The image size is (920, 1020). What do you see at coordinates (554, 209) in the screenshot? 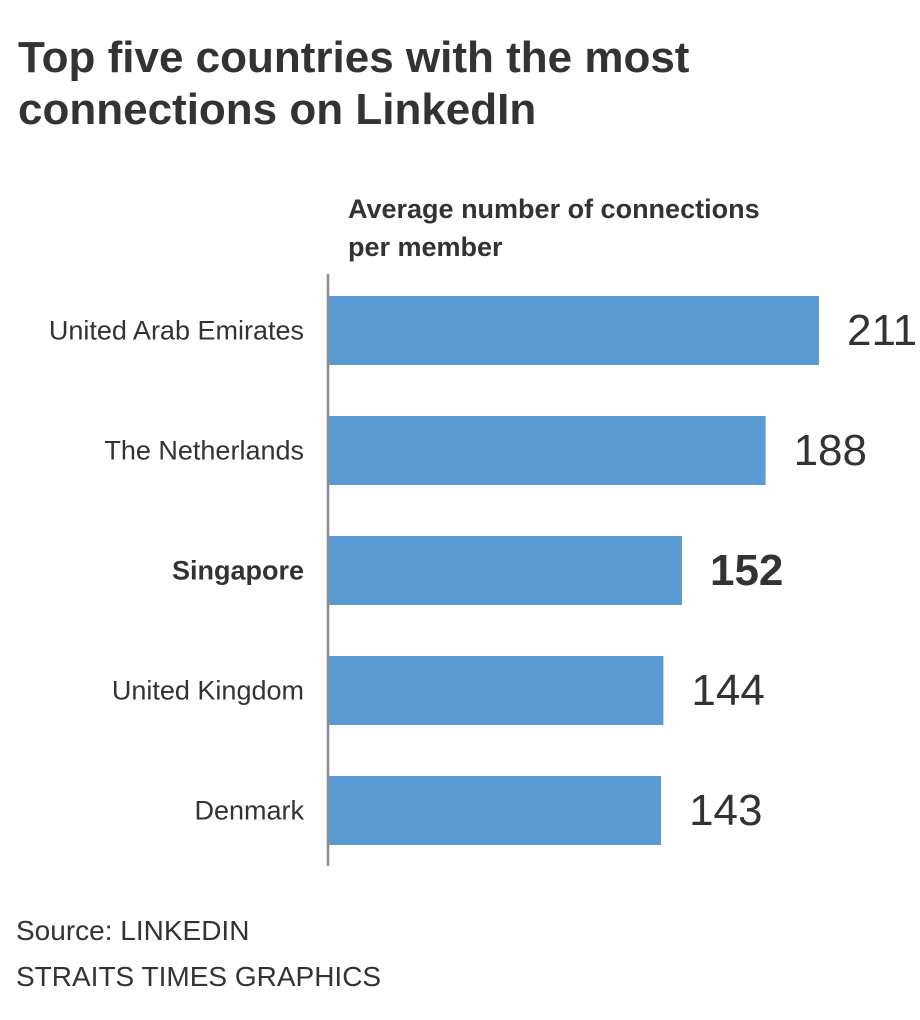
I see `axis-label-line-1: Average number of connections` at bounding box center [554, 209].